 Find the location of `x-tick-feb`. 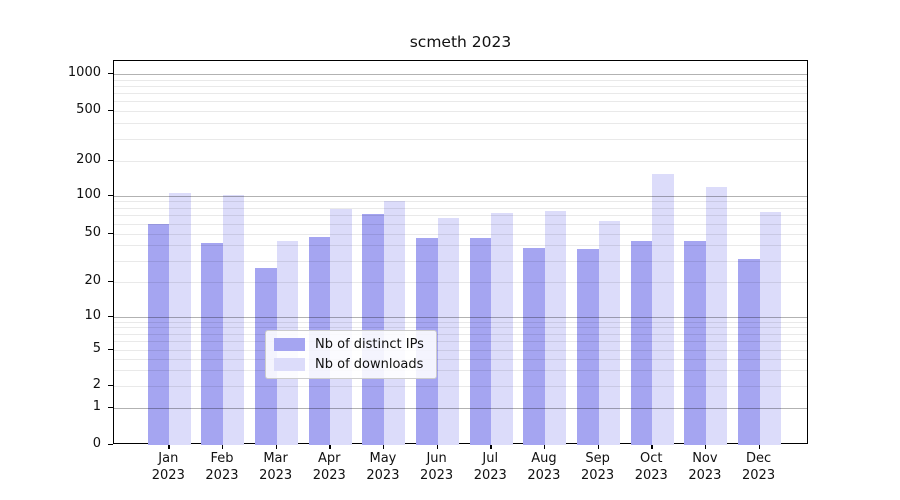

x-tick-feb is located at coordinates (222, 446).